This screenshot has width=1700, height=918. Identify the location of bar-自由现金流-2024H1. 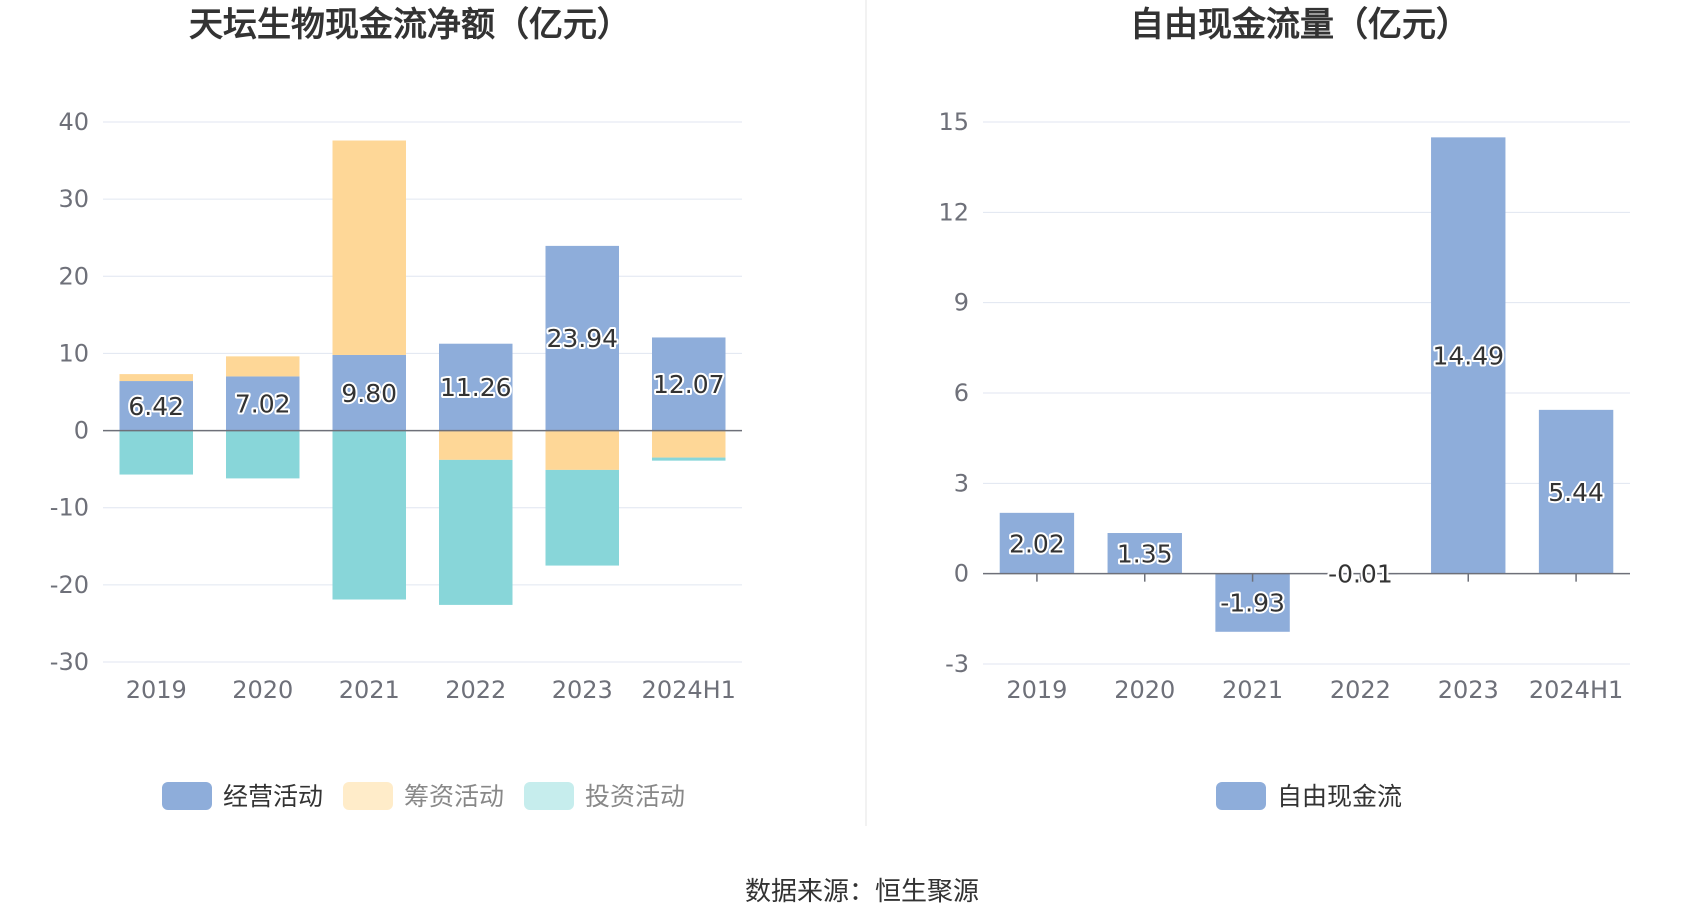
(1576, 491).